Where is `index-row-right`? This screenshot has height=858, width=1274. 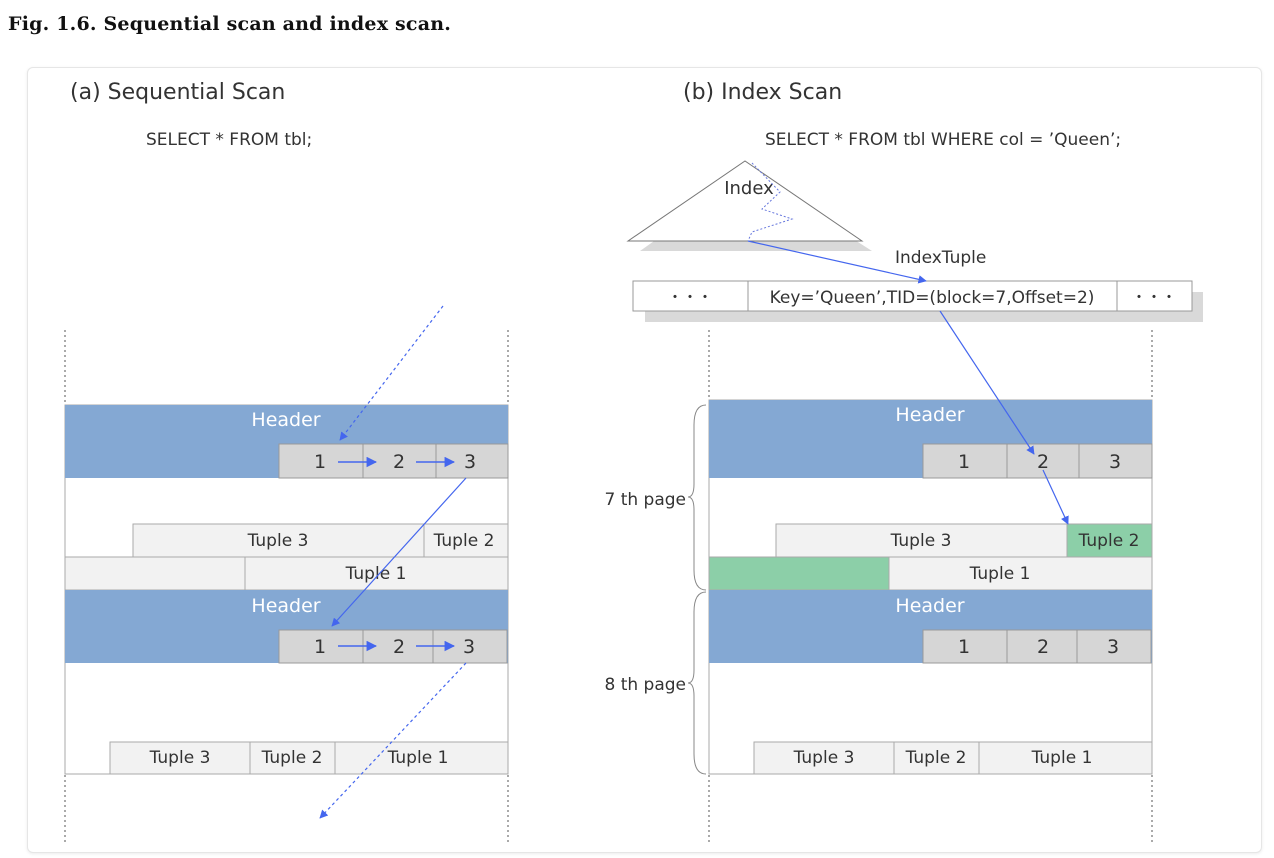 index-row-right is located at coordinates (1154, 296).